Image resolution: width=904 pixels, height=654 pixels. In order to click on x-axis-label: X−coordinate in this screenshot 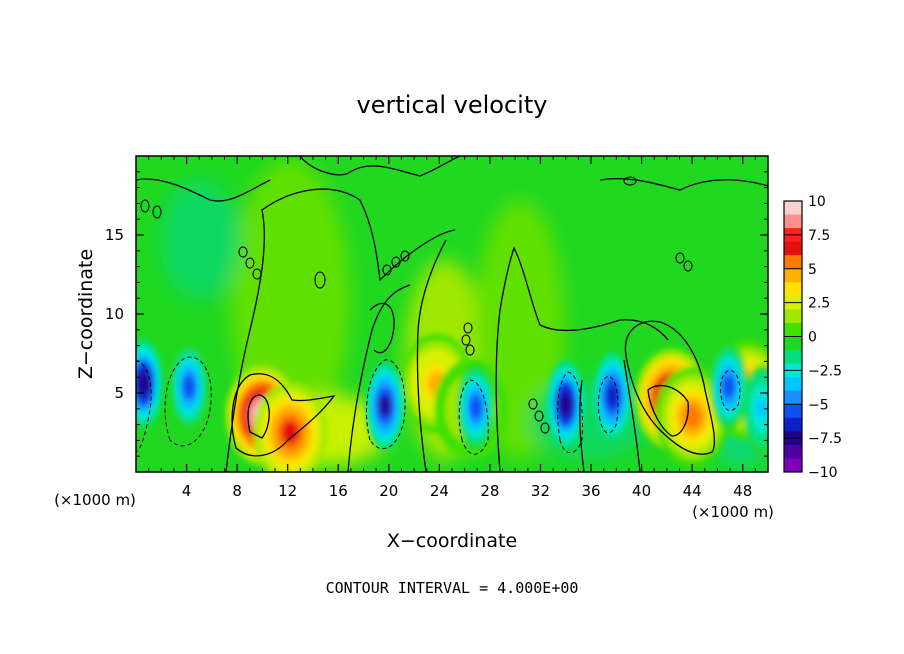, I will do `click(452, 541)`.